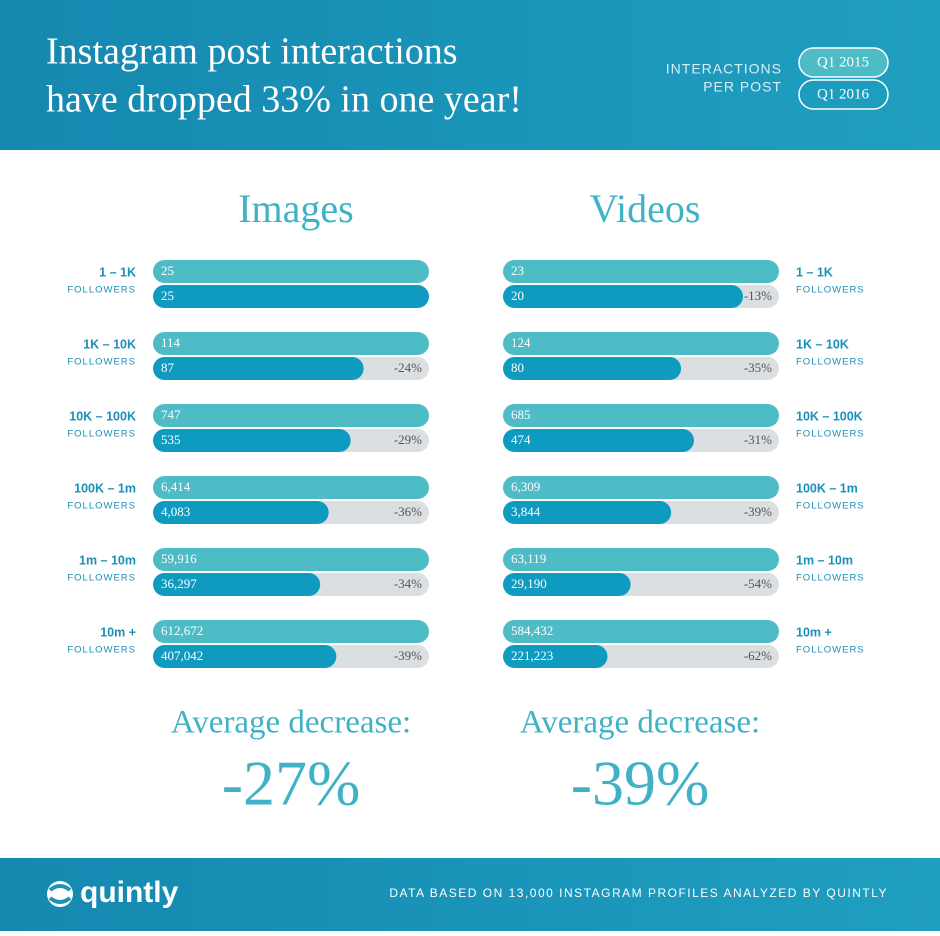 Image resolution: width=940 pixels, height=936 pixels. Describe the element at coordinates (171, 414) in the screenshot. I see `value-label: 747` at that location.